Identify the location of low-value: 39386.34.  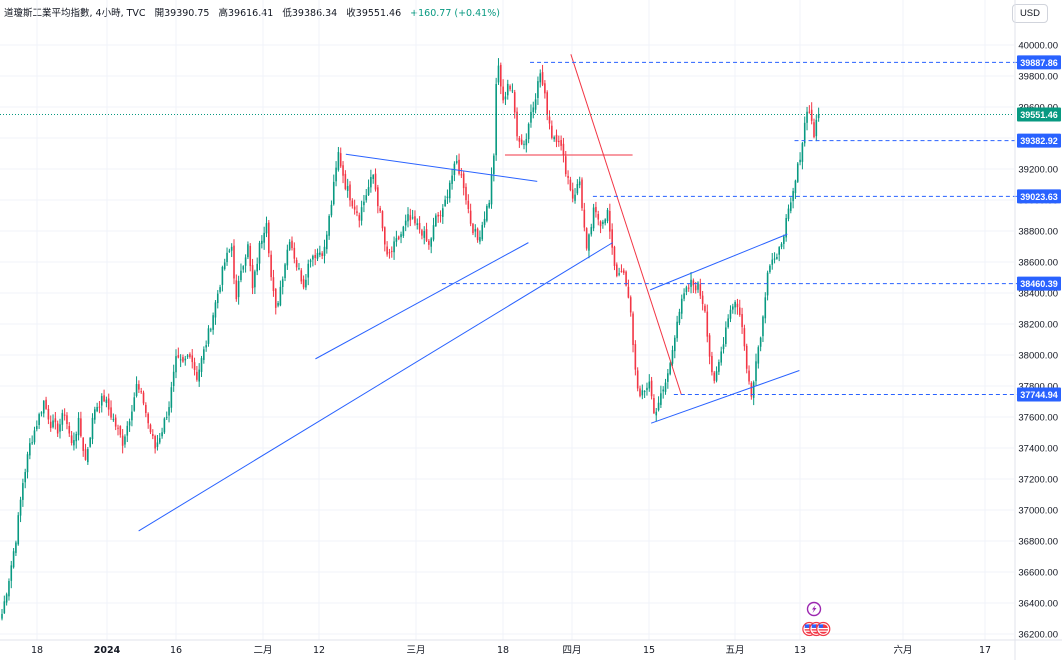
(314, 13).